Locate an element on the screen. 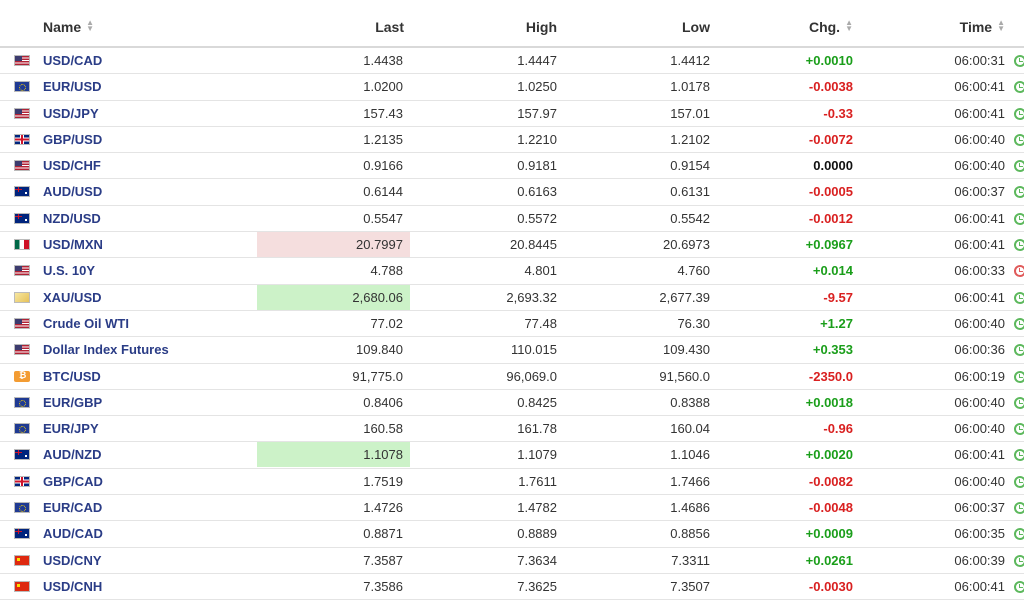 The image size is (1024, 600). instrument-link: EUR/GBP is located at coordinates (73, 402).